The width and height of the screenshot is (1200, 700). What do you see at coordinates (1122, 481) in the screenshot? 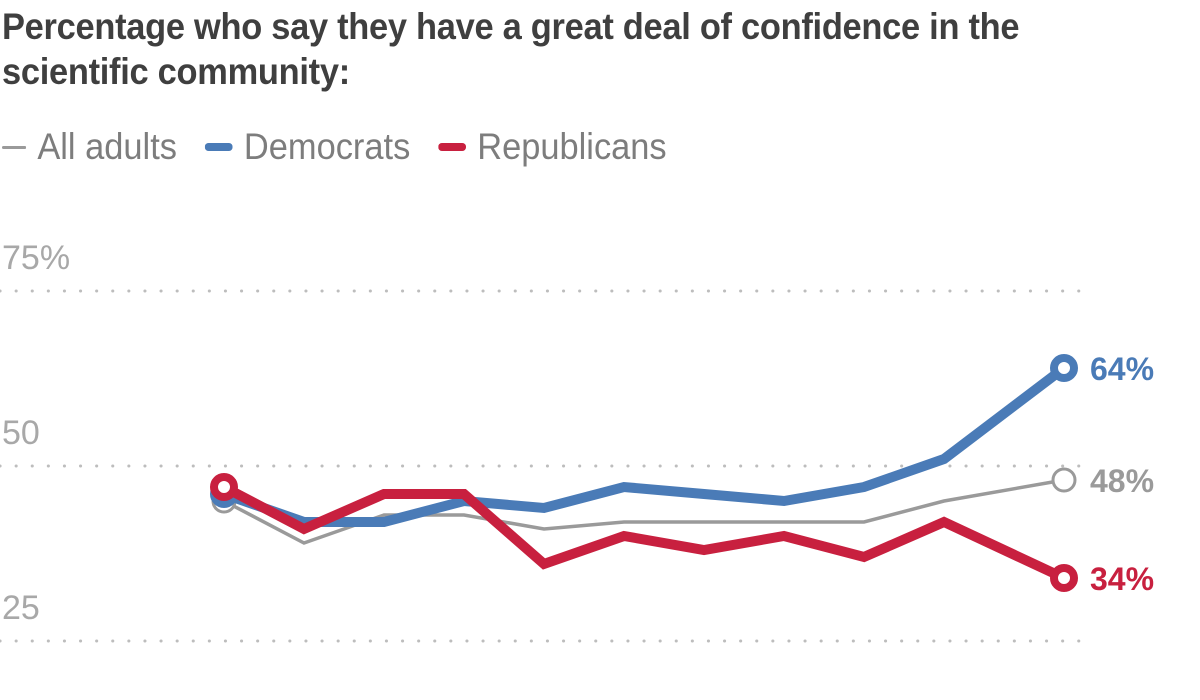
I see `end-label-all-adults: 48%` at bounding box center [1122, 481].